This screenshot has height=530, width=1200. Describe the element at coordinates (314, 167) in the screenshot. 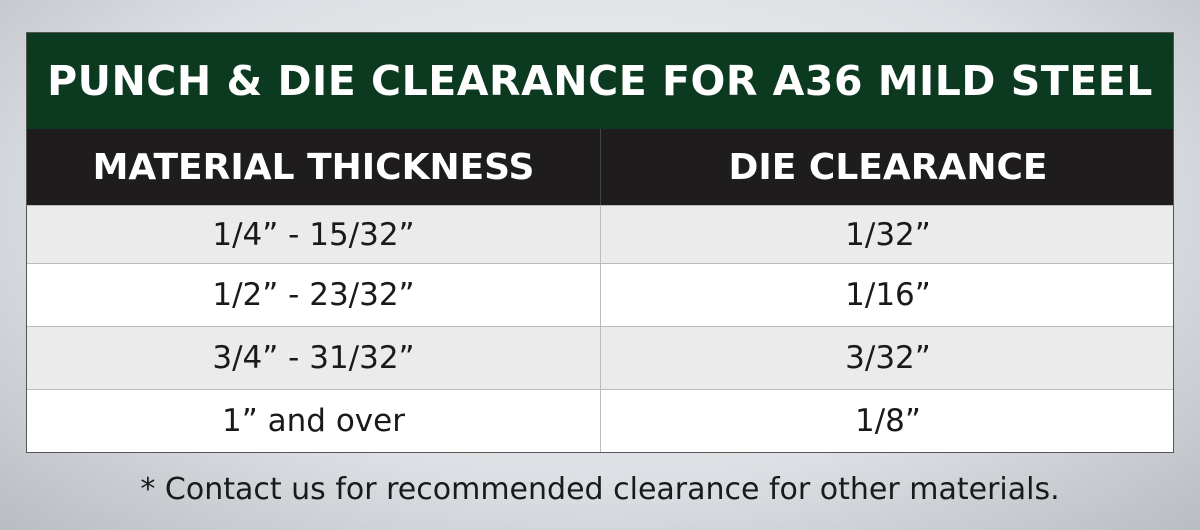

I see `header-material-thickness: MATERIAL THICKNESS` at that location.